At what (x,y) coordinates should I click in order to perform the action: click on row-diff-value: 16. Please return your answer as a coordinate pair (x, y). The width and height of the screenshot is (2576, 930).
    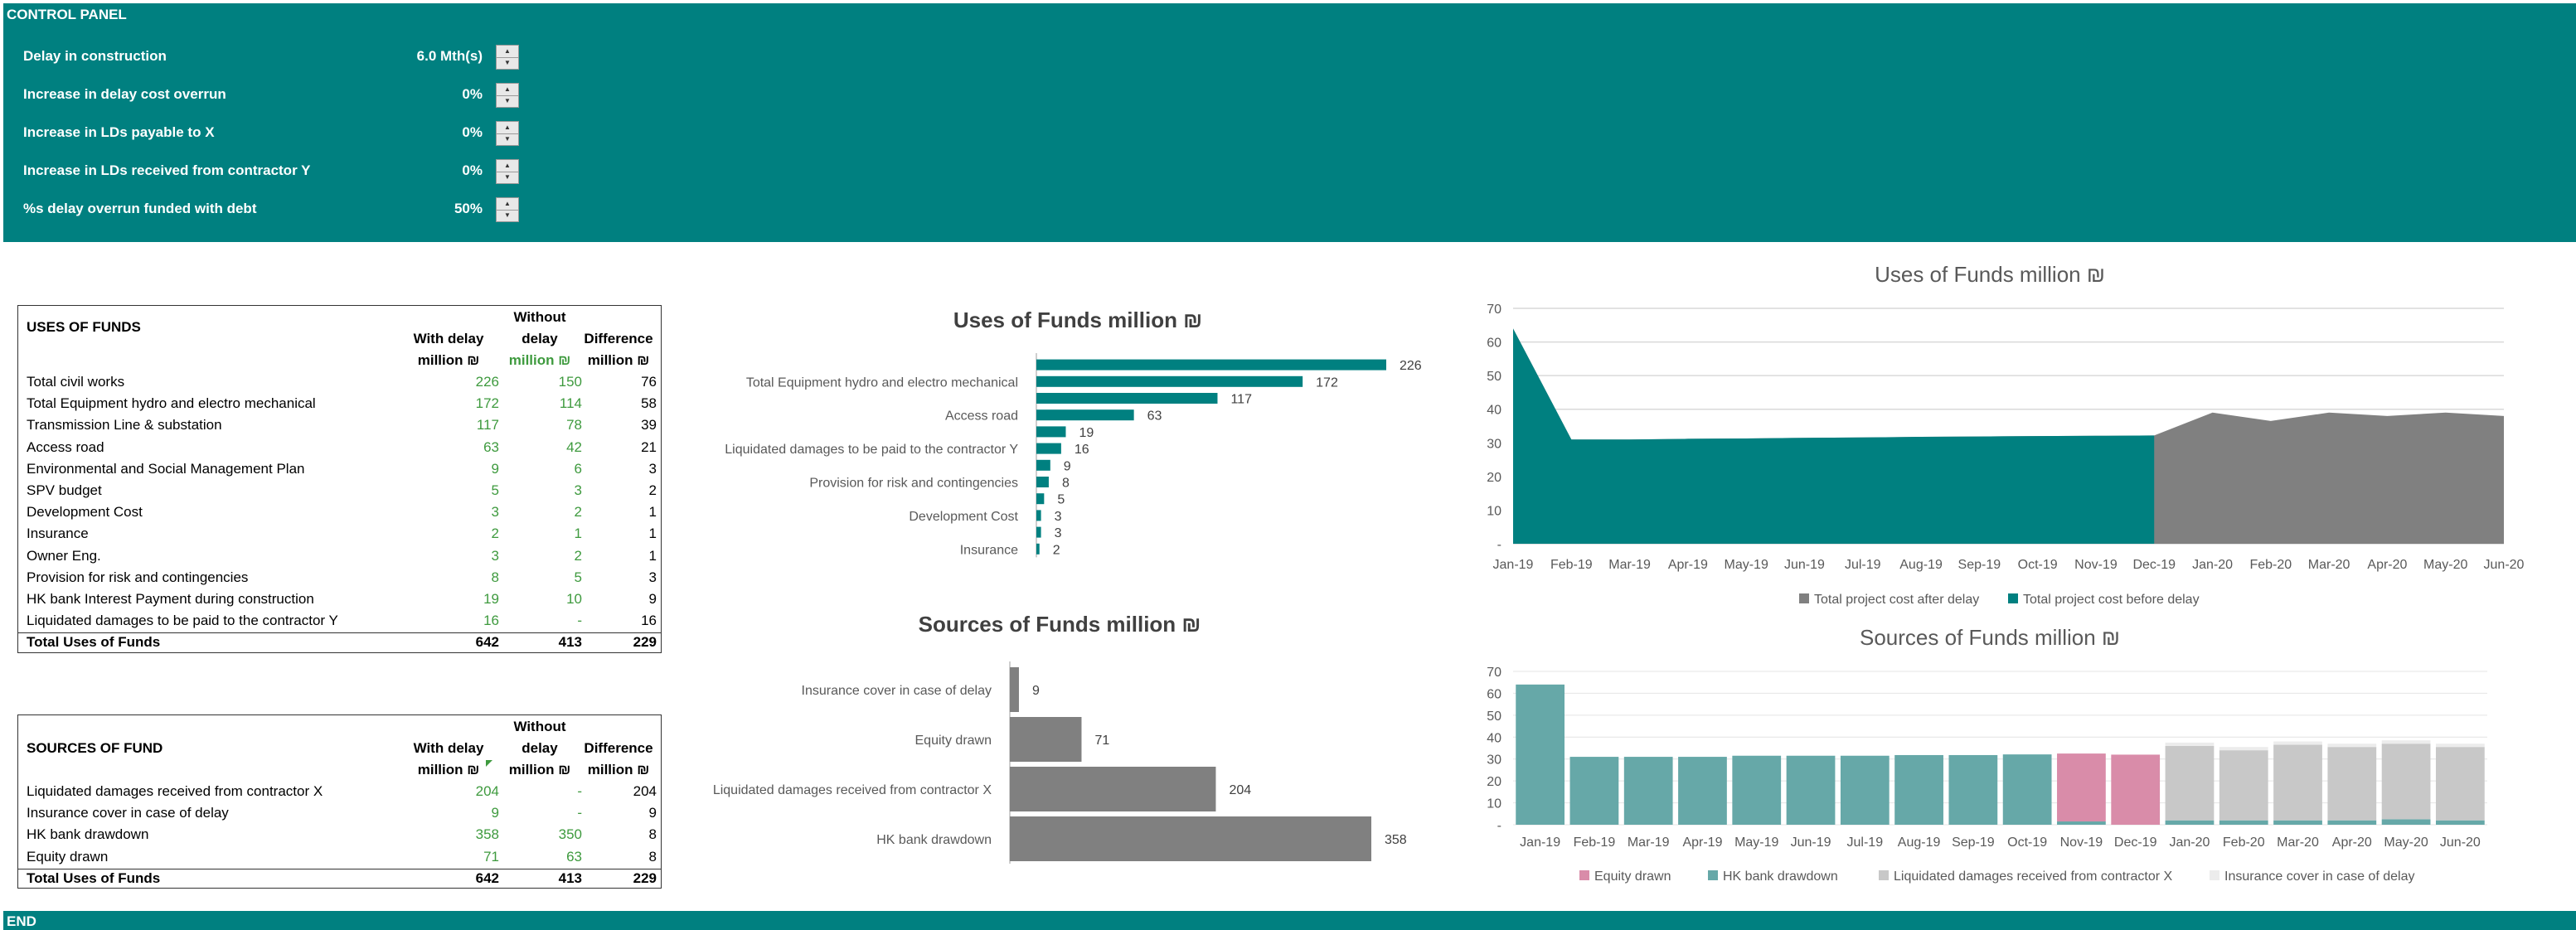
    Looking at the image, I should click on (649, 621).